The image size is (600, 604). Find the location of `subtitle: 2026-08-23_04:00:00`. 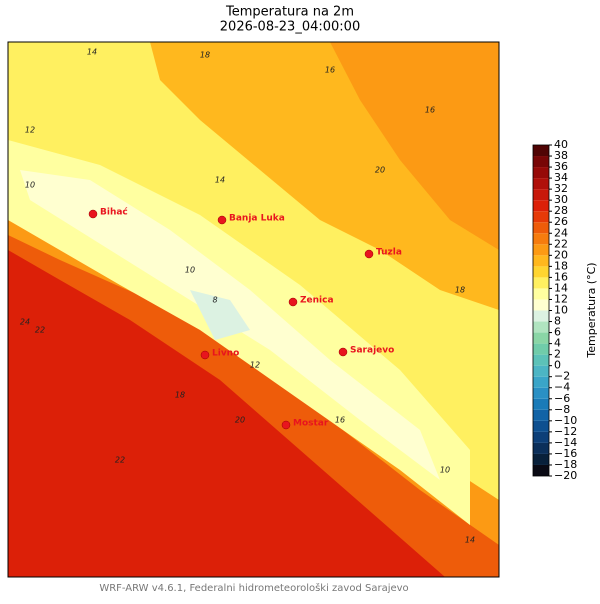

subtitle: 2026-08-23_04:00:00 is located at coordinates (290, 27).